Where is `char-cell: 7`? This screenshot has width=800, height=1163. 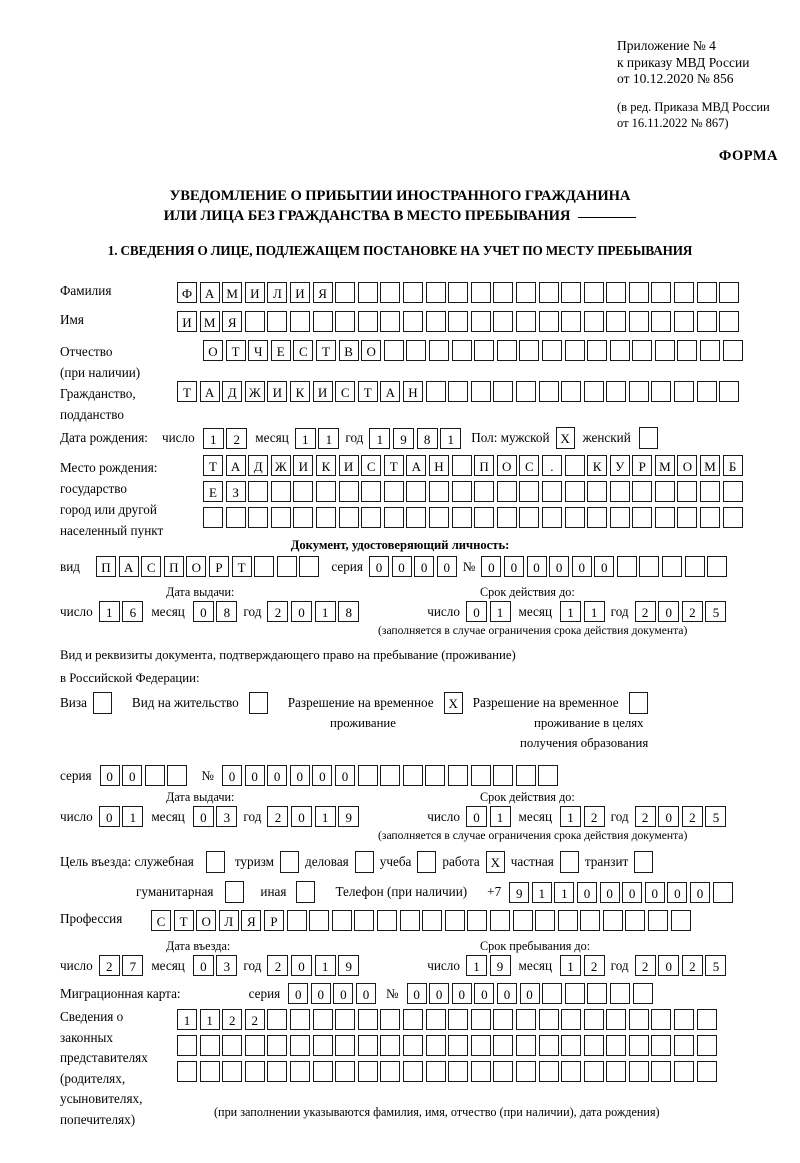 char-cell: 7 is located at coordinates (133, 965).